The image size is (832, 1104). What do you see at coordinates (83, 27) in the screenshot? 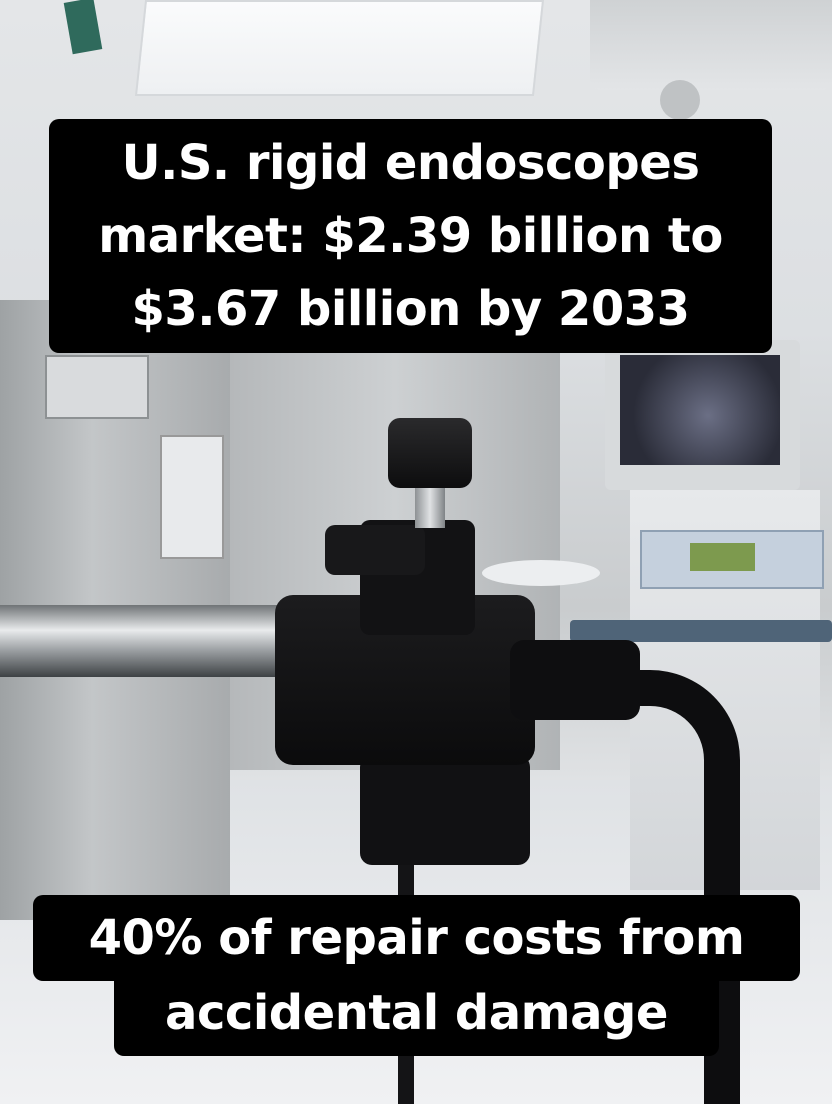
I see `wall-hook` at bounding box center [83, 27].